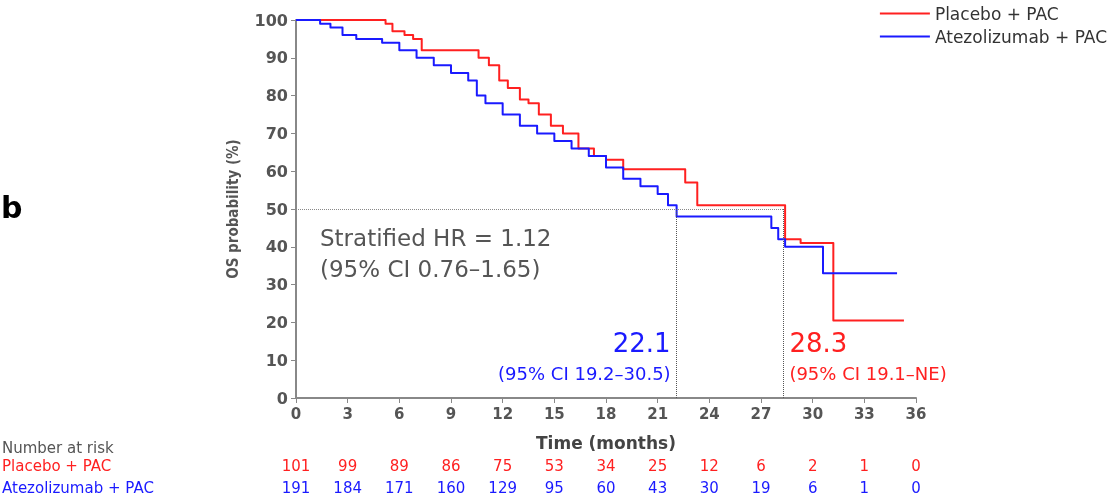 The height and width of the screenshot is (498, 1112). What do you see at coordinates (658, 465) in the screenshot?
I see `text: 25` at bounding box center [658, 465].